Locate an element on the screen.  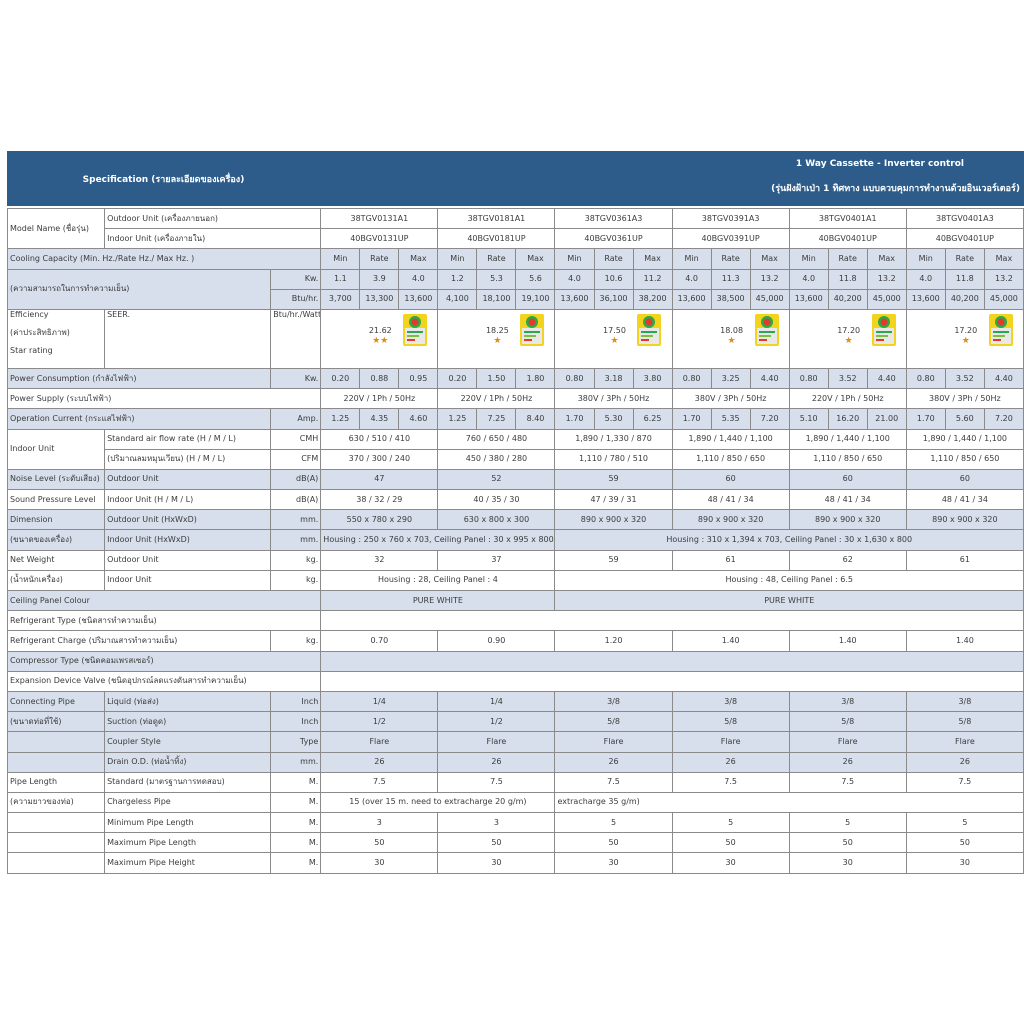
current-value: 6.25 is located at coordinates (652, 419).